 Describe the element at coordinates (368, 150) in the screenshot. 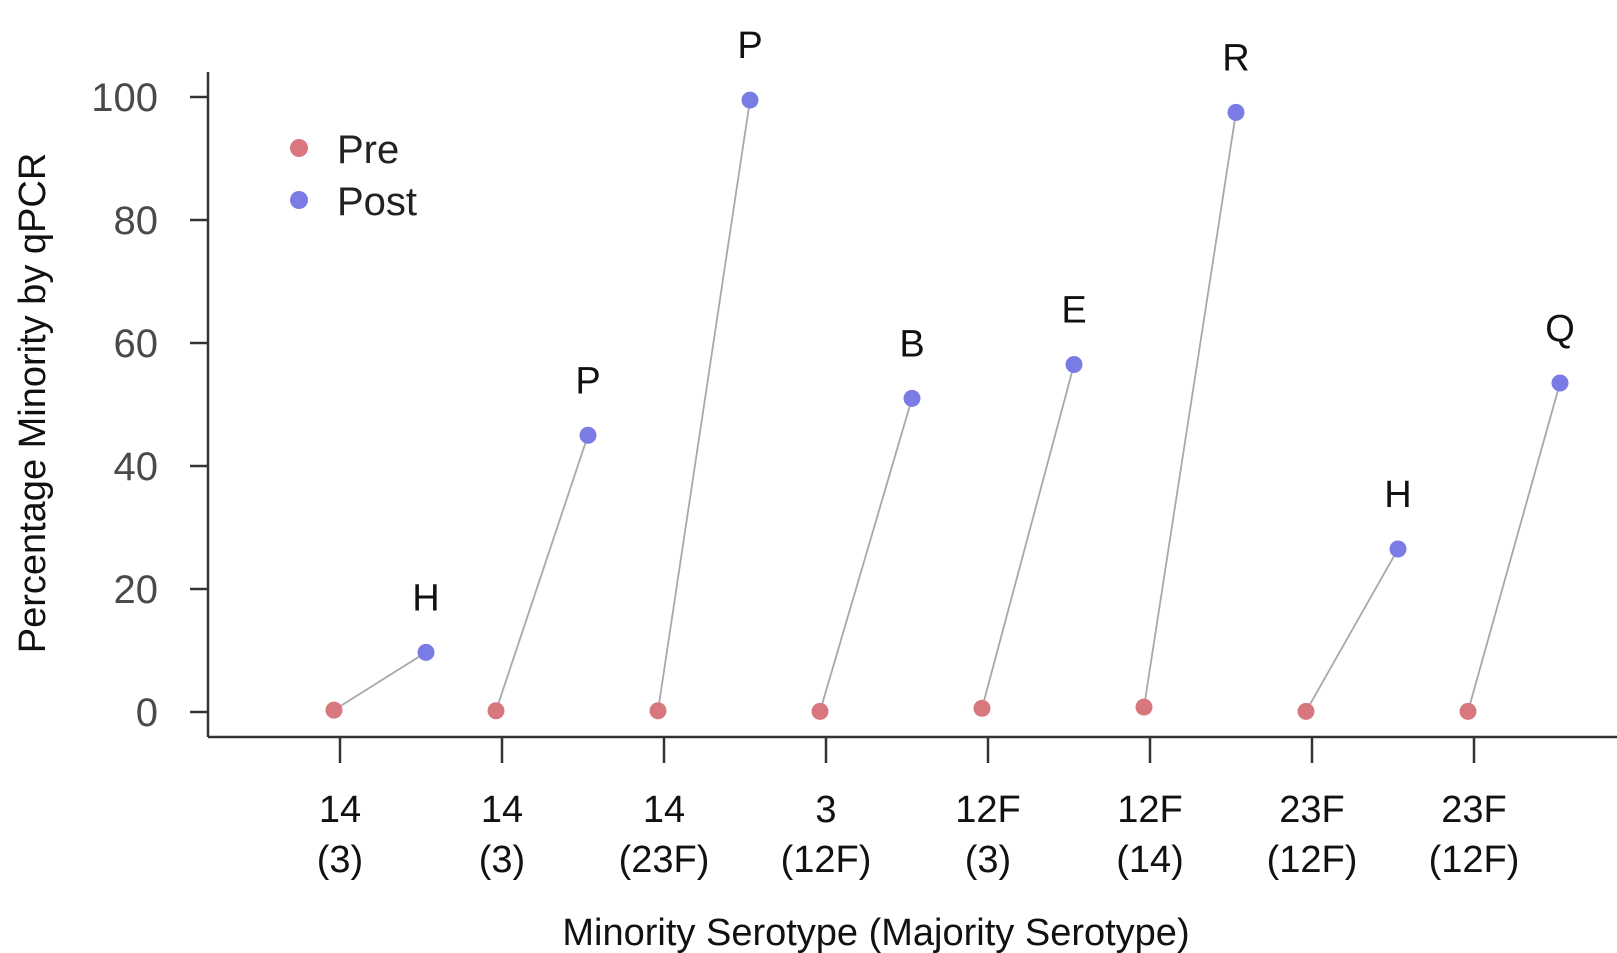

I see `legend-label-pre: Pre` at that location.